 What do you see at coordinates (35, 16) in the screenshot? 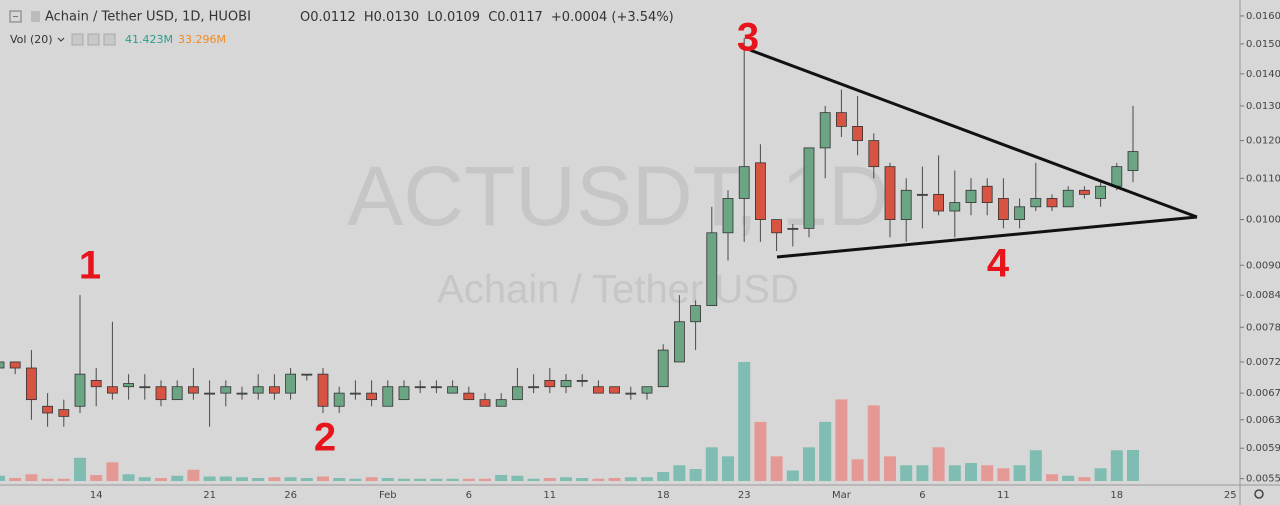
I see `symbol-icon` at bounding box center [35, 16].